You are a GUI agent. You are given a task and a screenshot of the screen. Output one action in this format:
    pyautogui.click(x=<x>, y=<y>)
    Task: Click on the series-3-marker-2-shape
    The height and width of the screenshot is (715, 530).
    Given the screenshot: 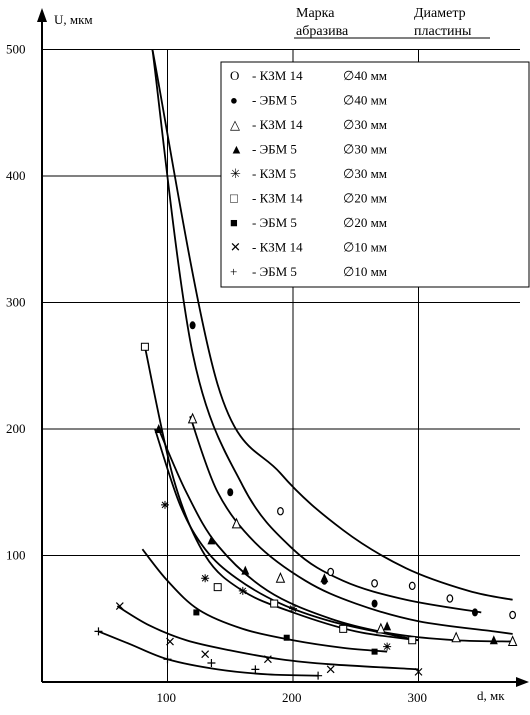 What is the action you would take?
    pyautogui.click(x=236, y=523)
    